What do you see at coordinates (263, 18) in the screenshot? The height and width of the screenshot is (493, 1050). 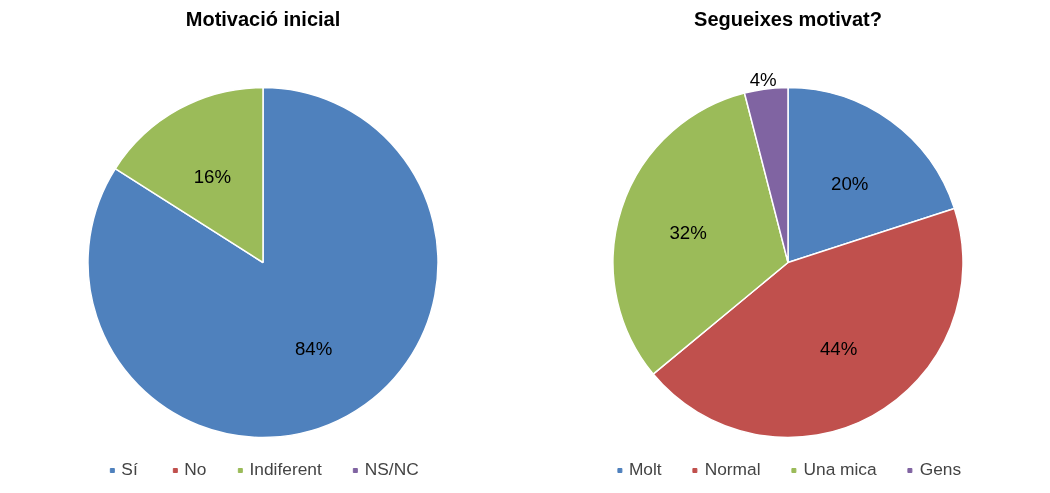 I see `chart-title: Motivació inicial` at bounding box center [263, 18].